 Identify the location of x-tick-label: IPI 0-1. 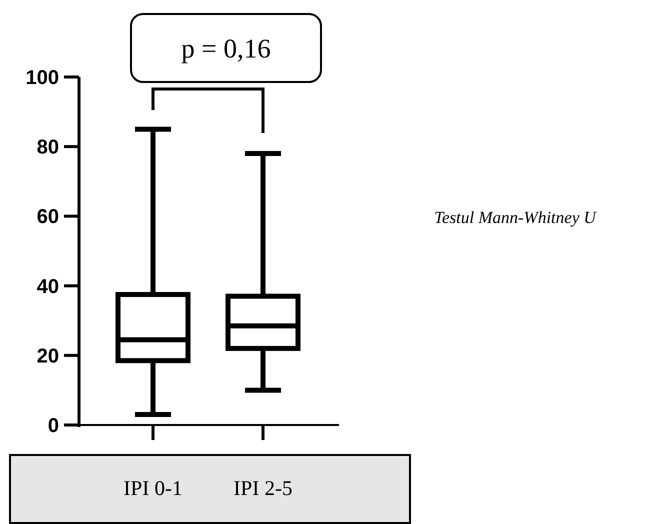
(153, 488).